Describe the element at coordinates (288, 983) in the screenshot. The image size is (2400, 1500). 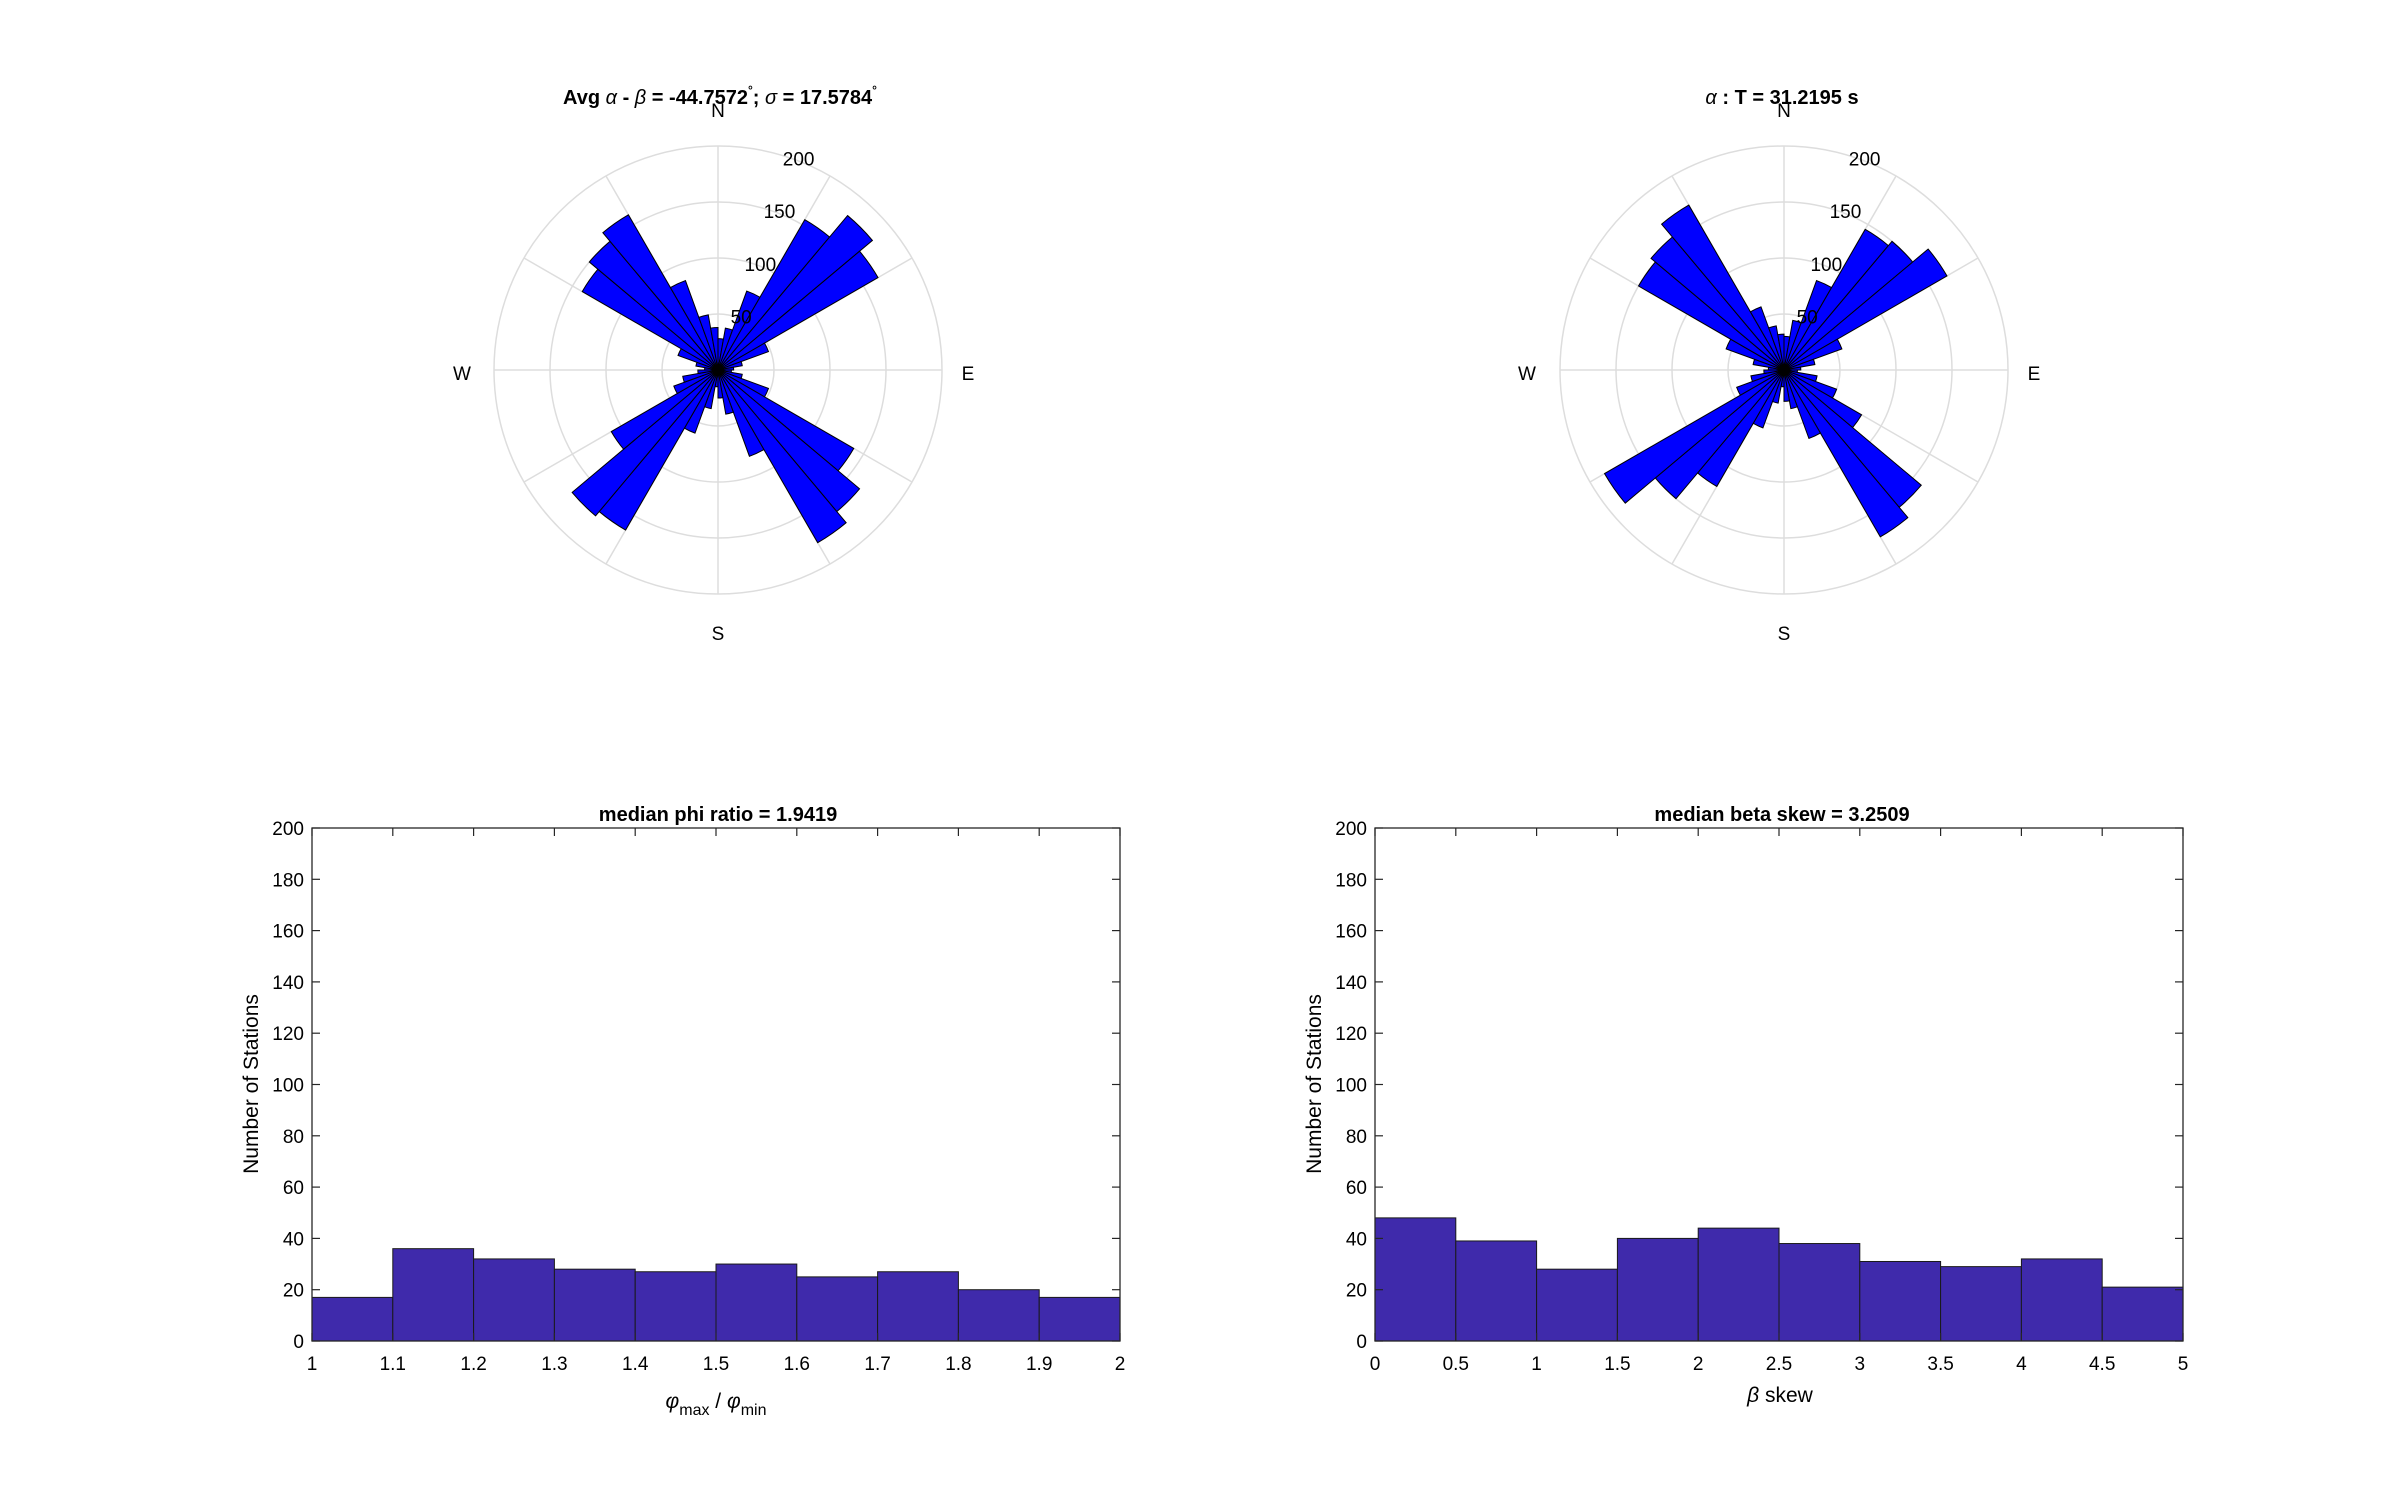
I see `y-tick-label: 140` at that location.